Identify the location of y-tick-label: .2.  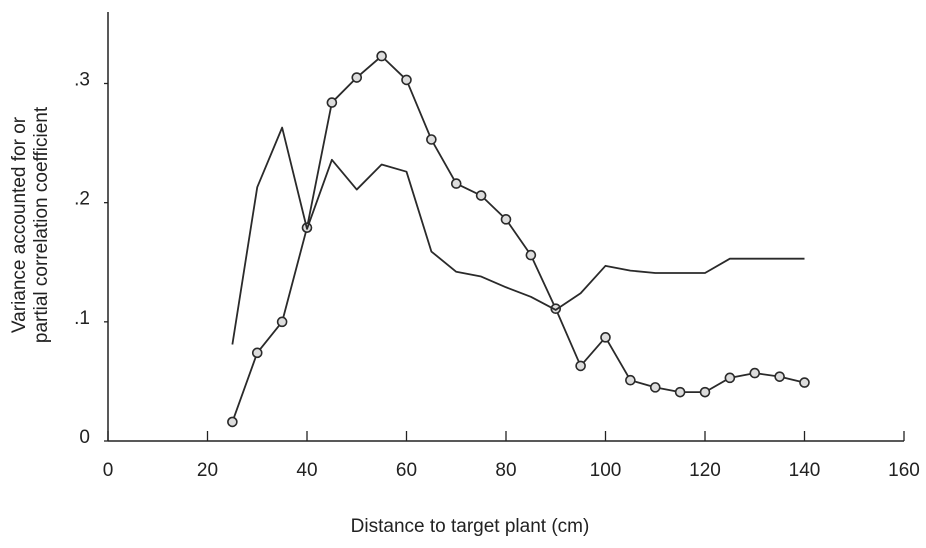
(82, 199).